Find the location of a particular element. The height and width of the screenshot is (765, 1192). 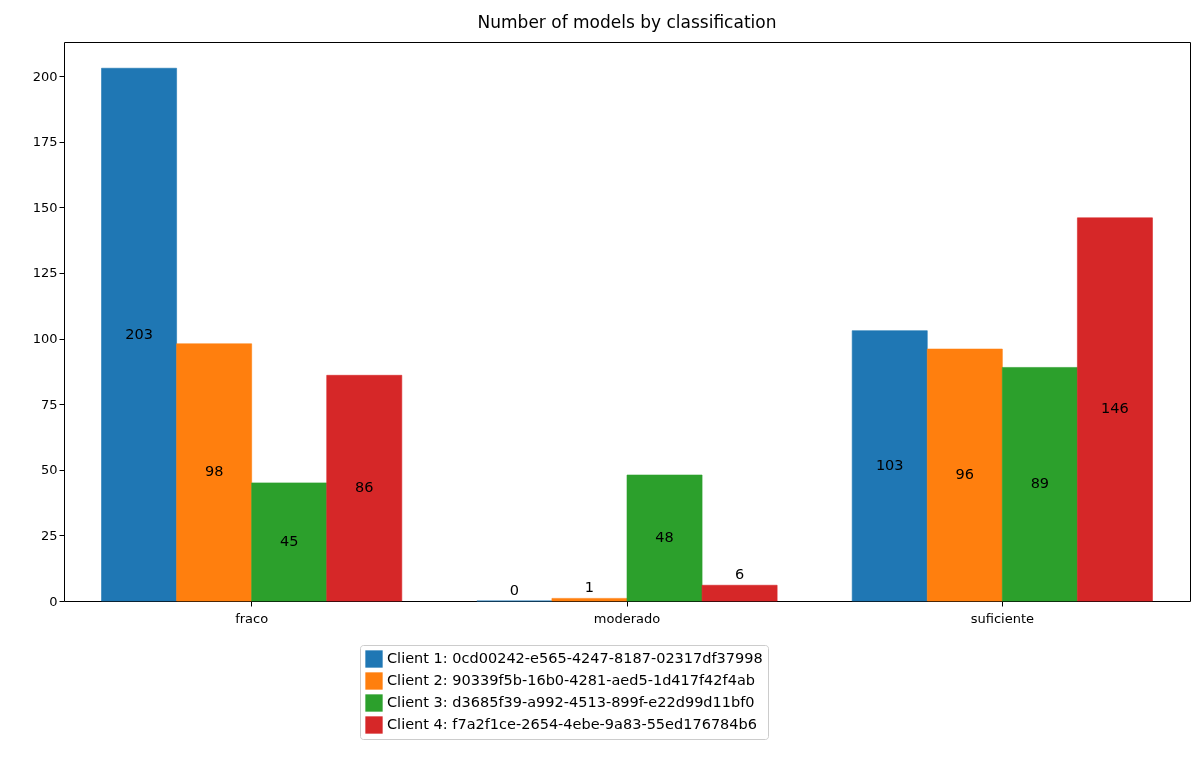

legend-label: Client 2: 90339f5b-16b0-4281-aed5-1d417f42f4ab is located at coordinates (571, 680).